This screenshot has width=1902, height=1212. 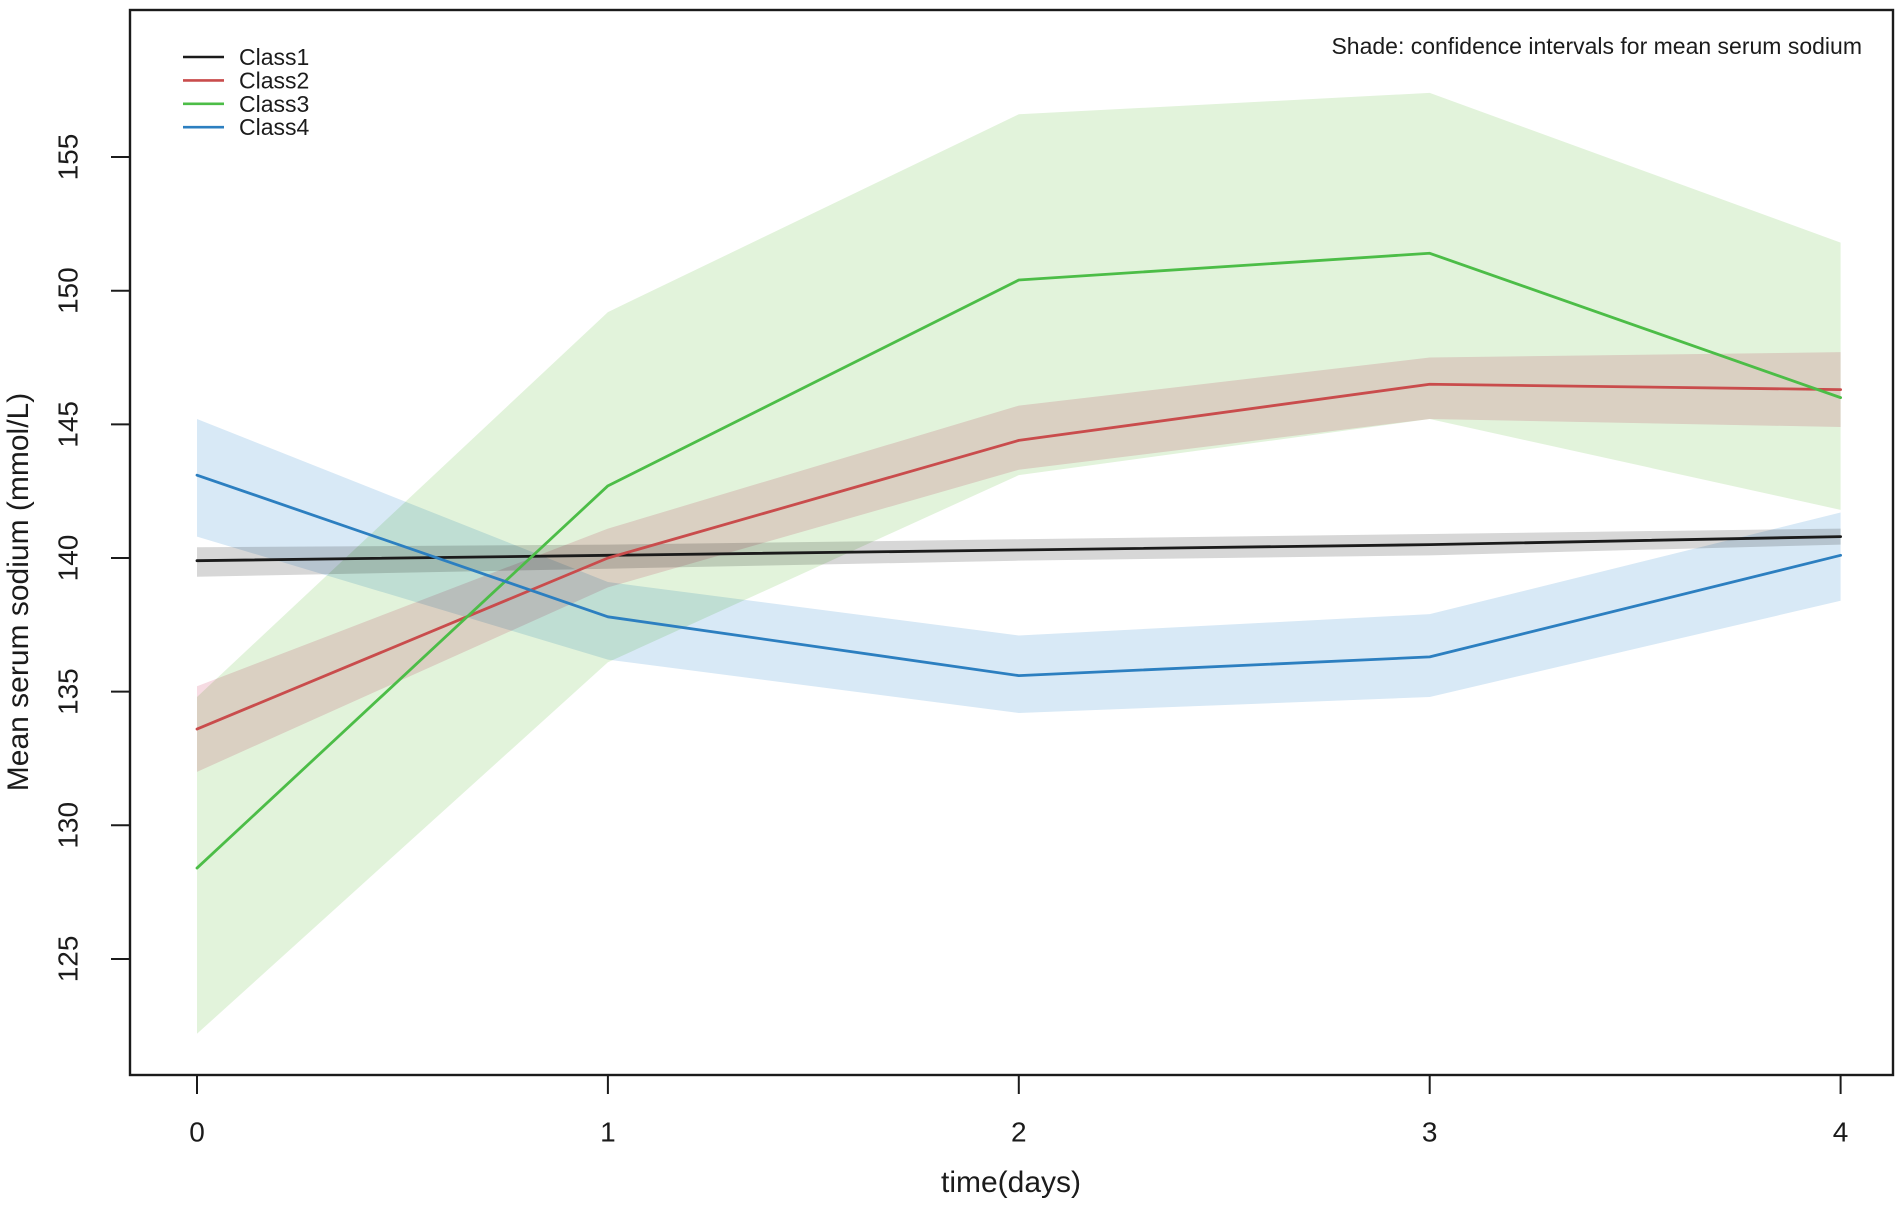 I want to click on x-tick-label: 4, so click(x=1841, y=1131).